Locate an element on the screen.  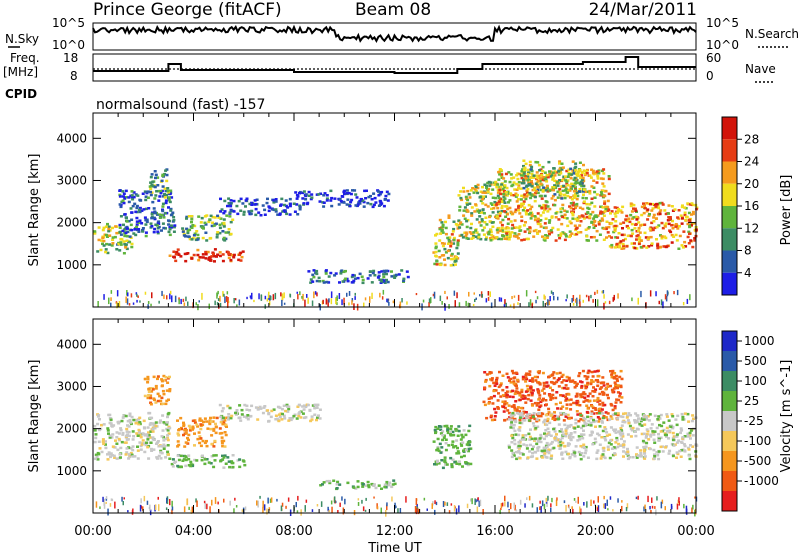
colorbar-tick-label: 500 is located at coordinates (755, 361).